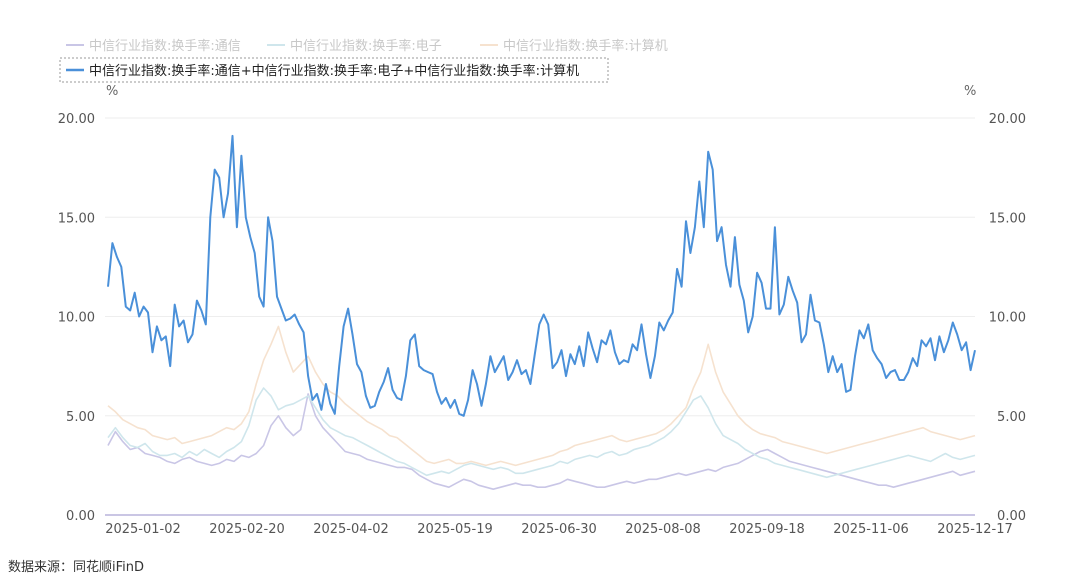  I want to click on legend-label-electronics: 中信行业指数:换手率:电子, so click(366, 46).